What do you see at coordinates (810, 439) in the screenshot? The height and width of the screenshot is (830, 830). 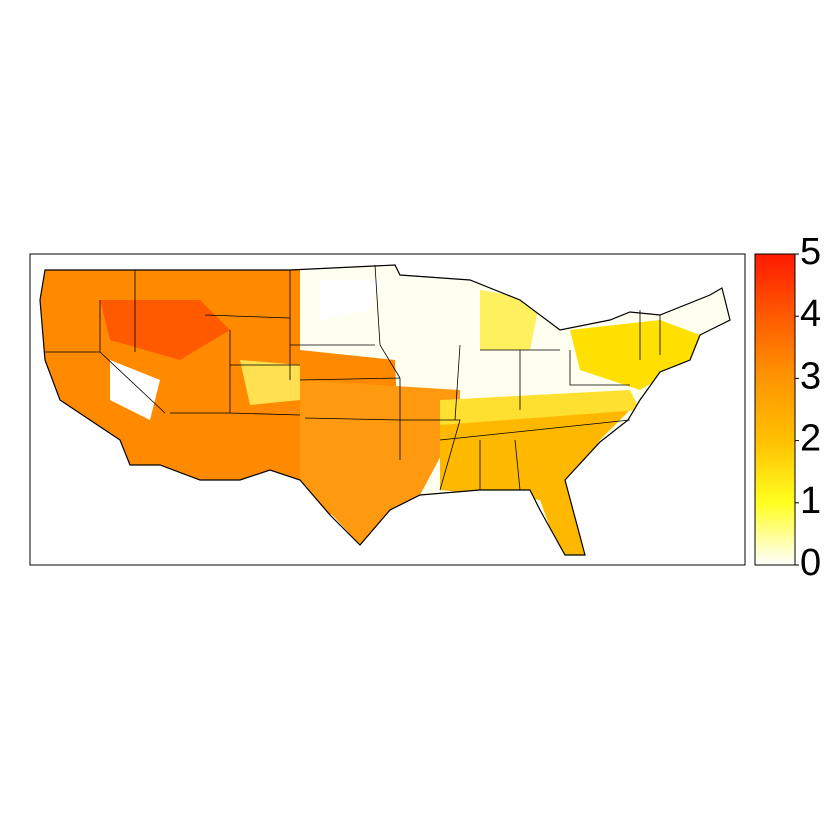 I see `colorbar-tick-label: 2` at bounding box center [810, 439].